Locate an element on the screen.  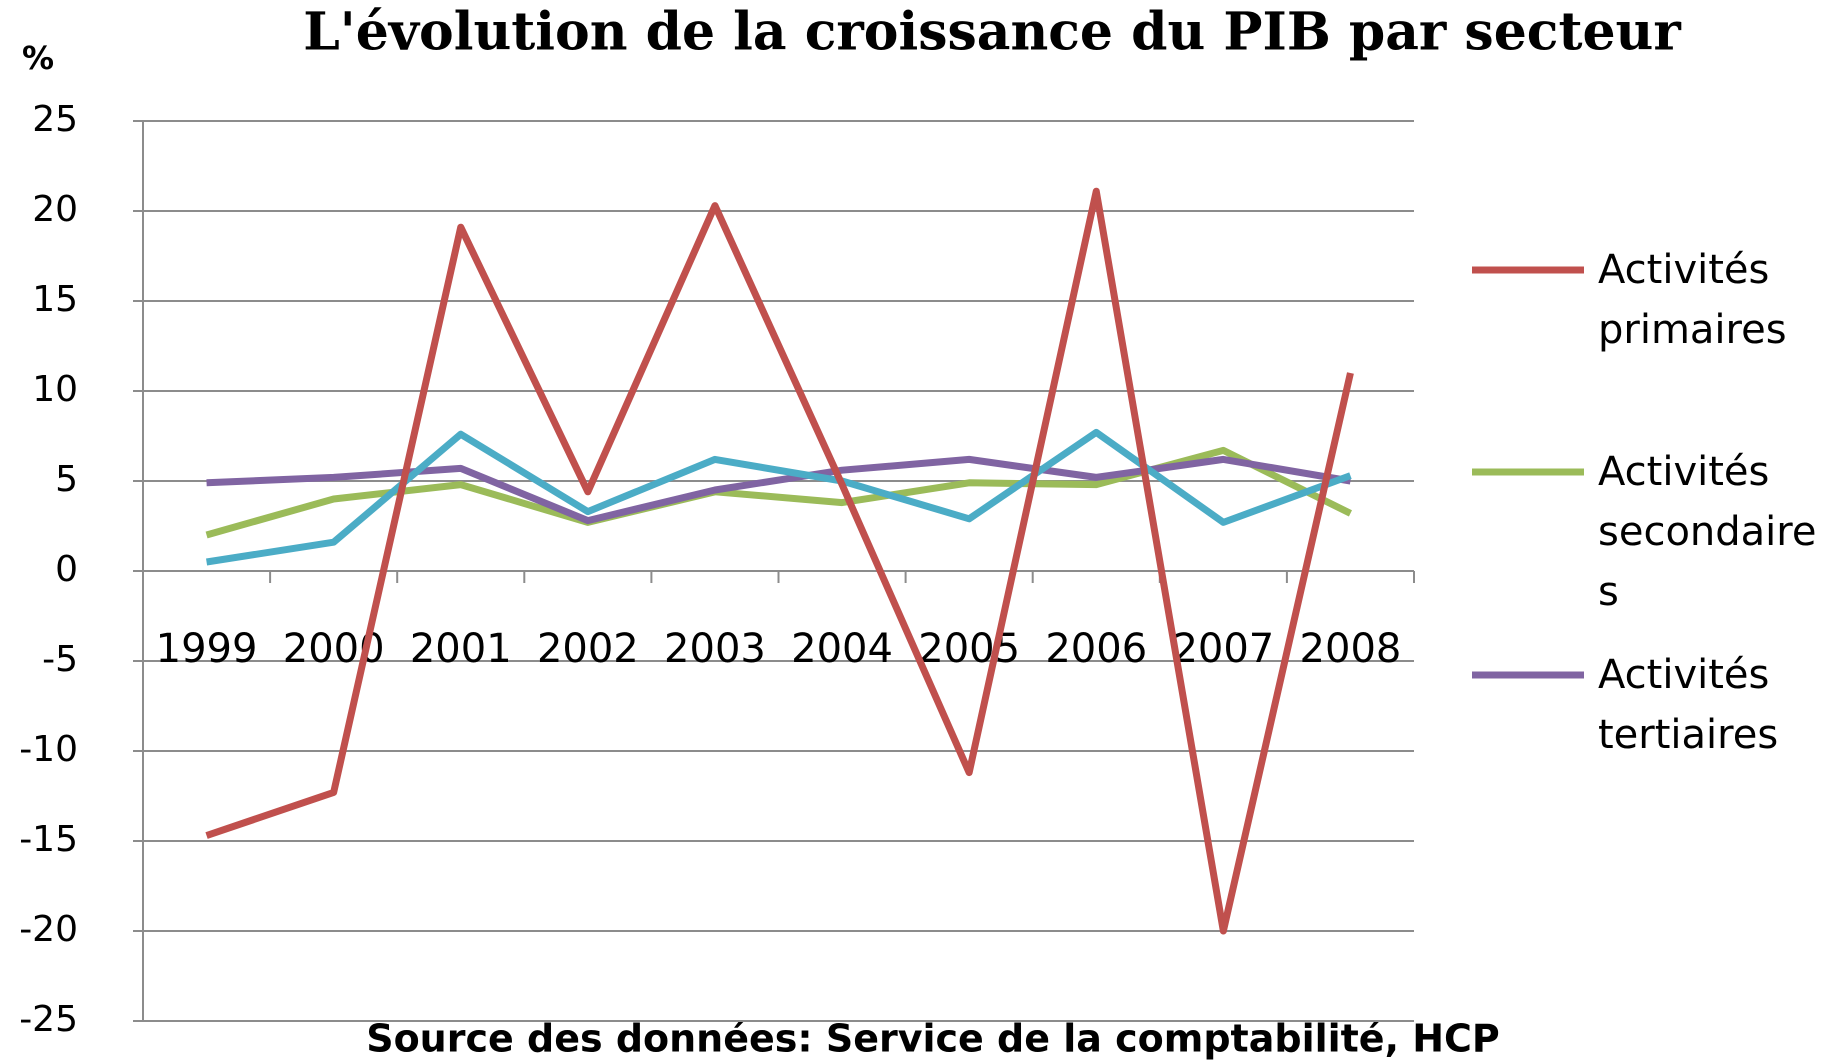
legend-label: Activités primaires is located at coordinates (1692, 300).